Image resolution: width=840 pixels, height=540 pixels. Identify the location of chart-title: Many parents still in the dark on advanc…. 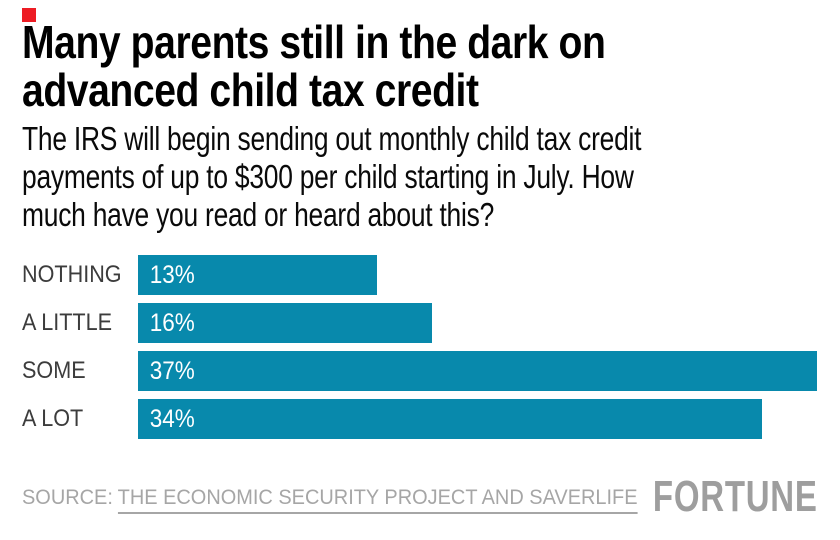
(314, 66).